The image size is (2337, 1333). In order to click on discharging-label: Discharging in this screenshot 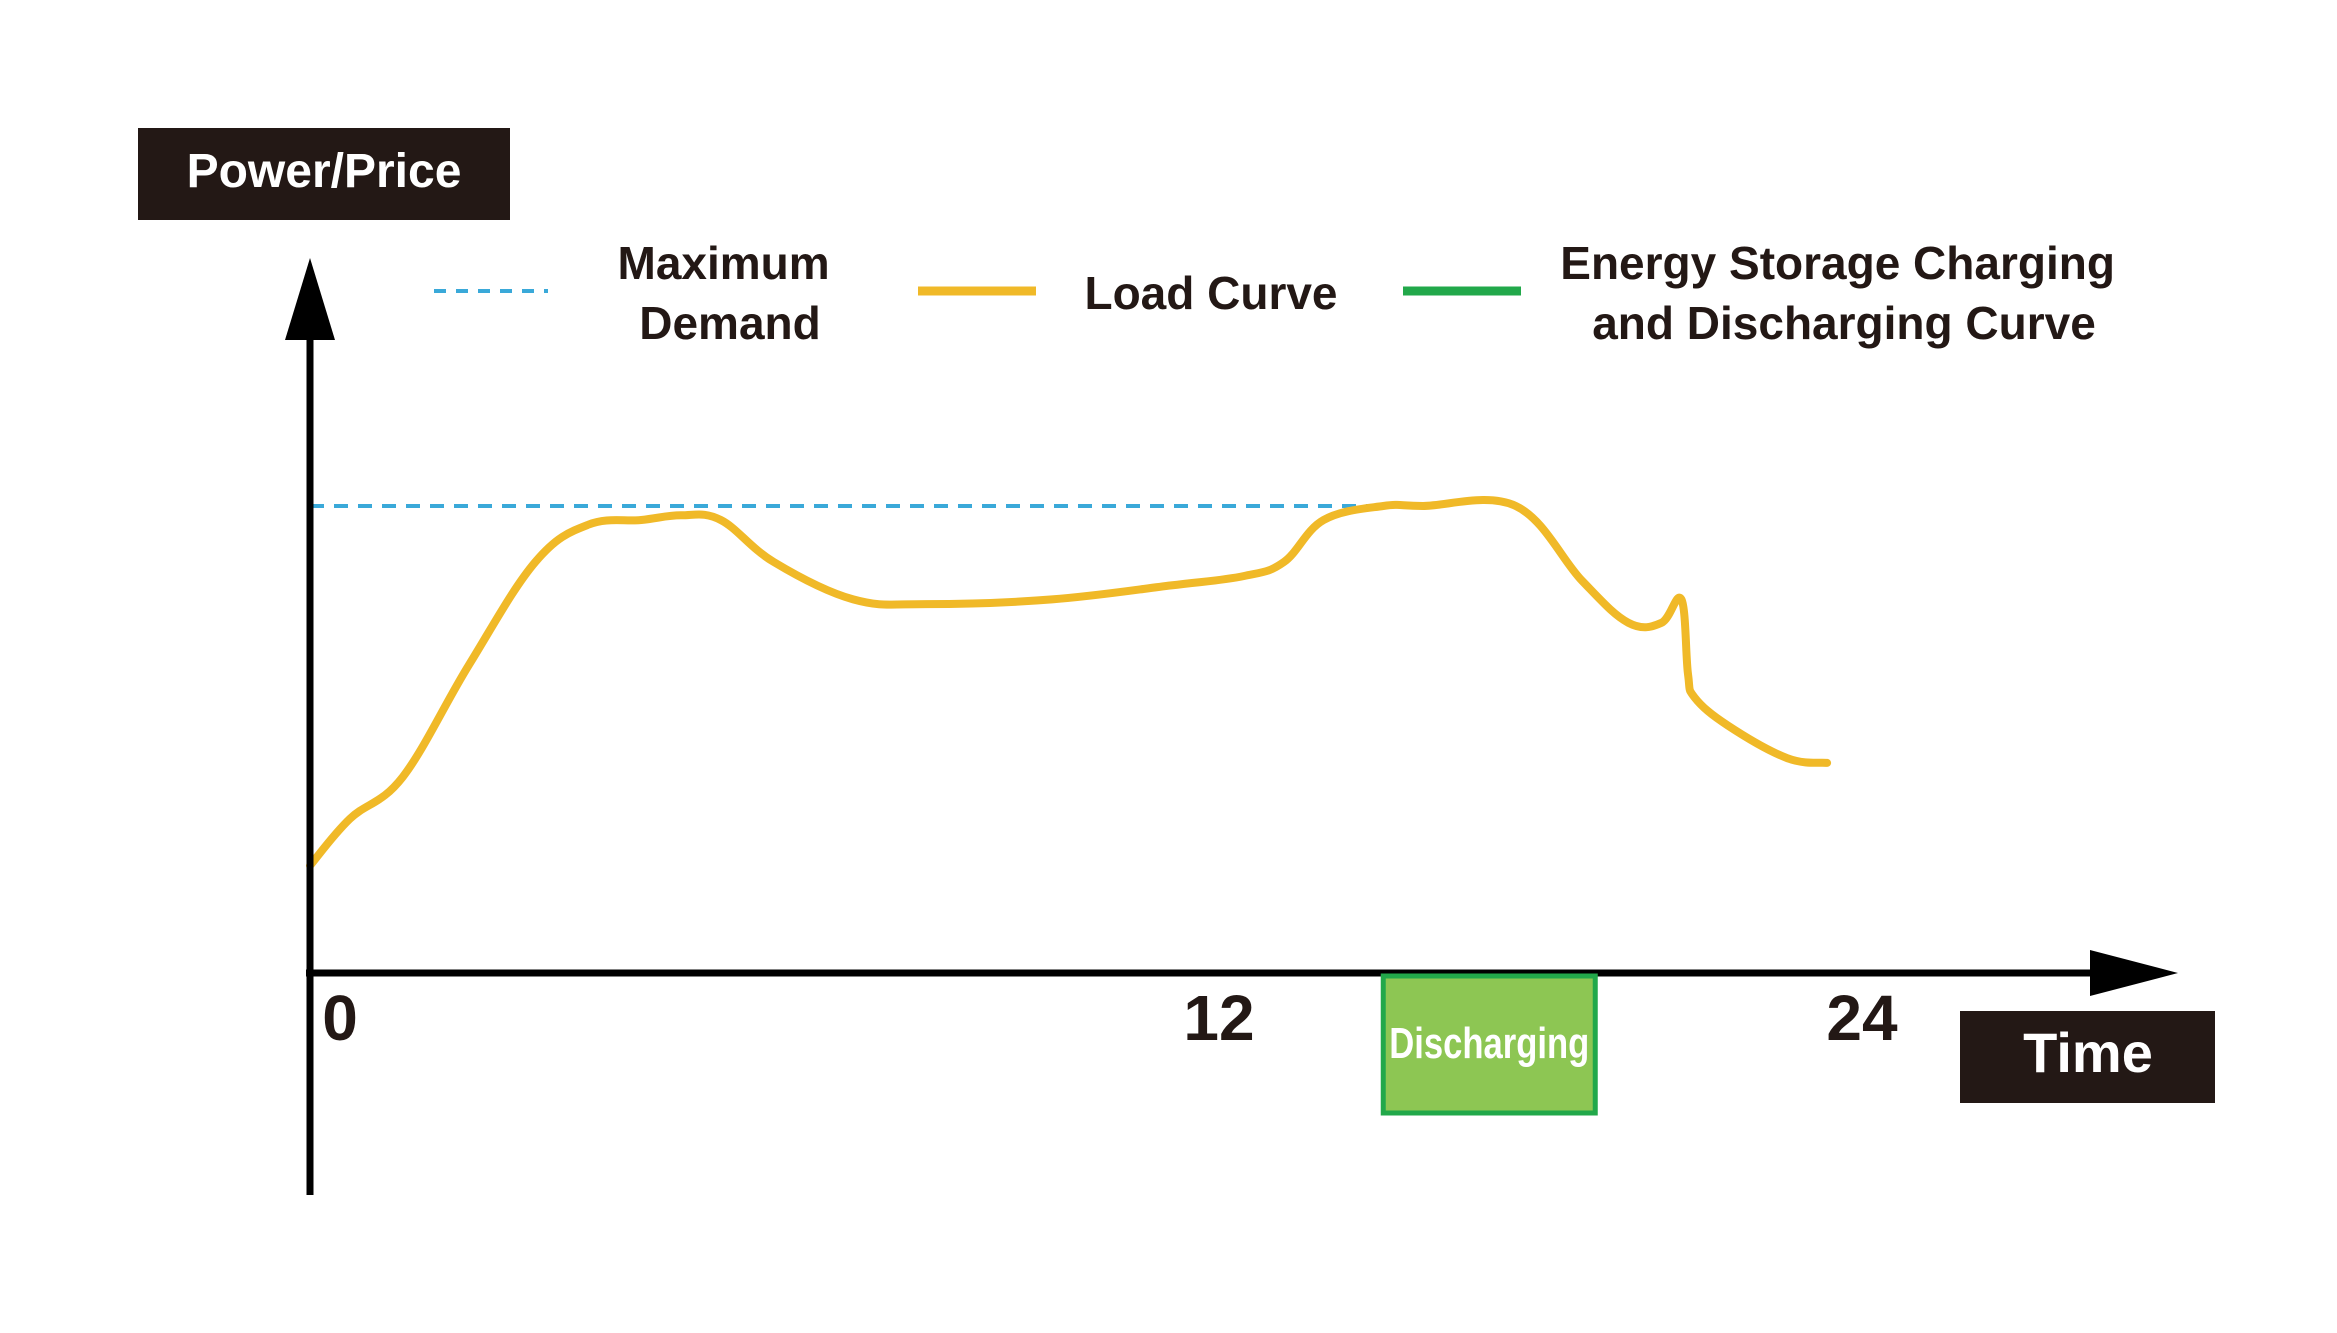, I will do `click(1489, 1043)`.